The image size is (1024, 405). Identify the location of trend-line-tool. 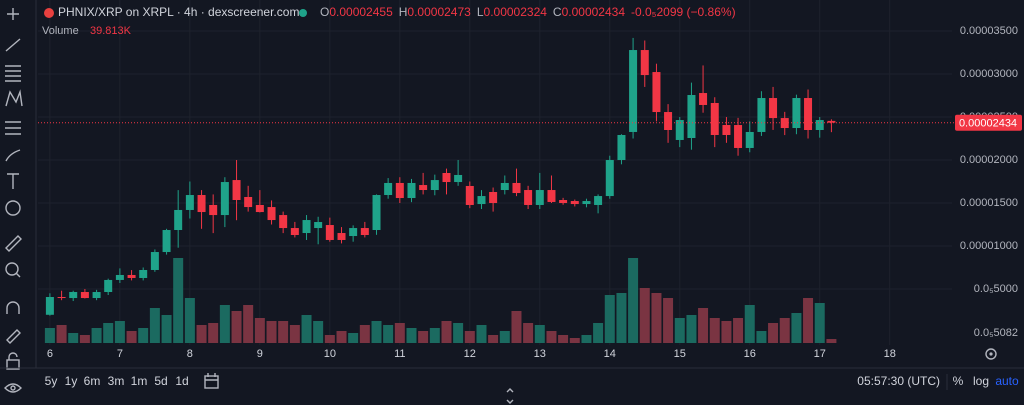
(13, 45).